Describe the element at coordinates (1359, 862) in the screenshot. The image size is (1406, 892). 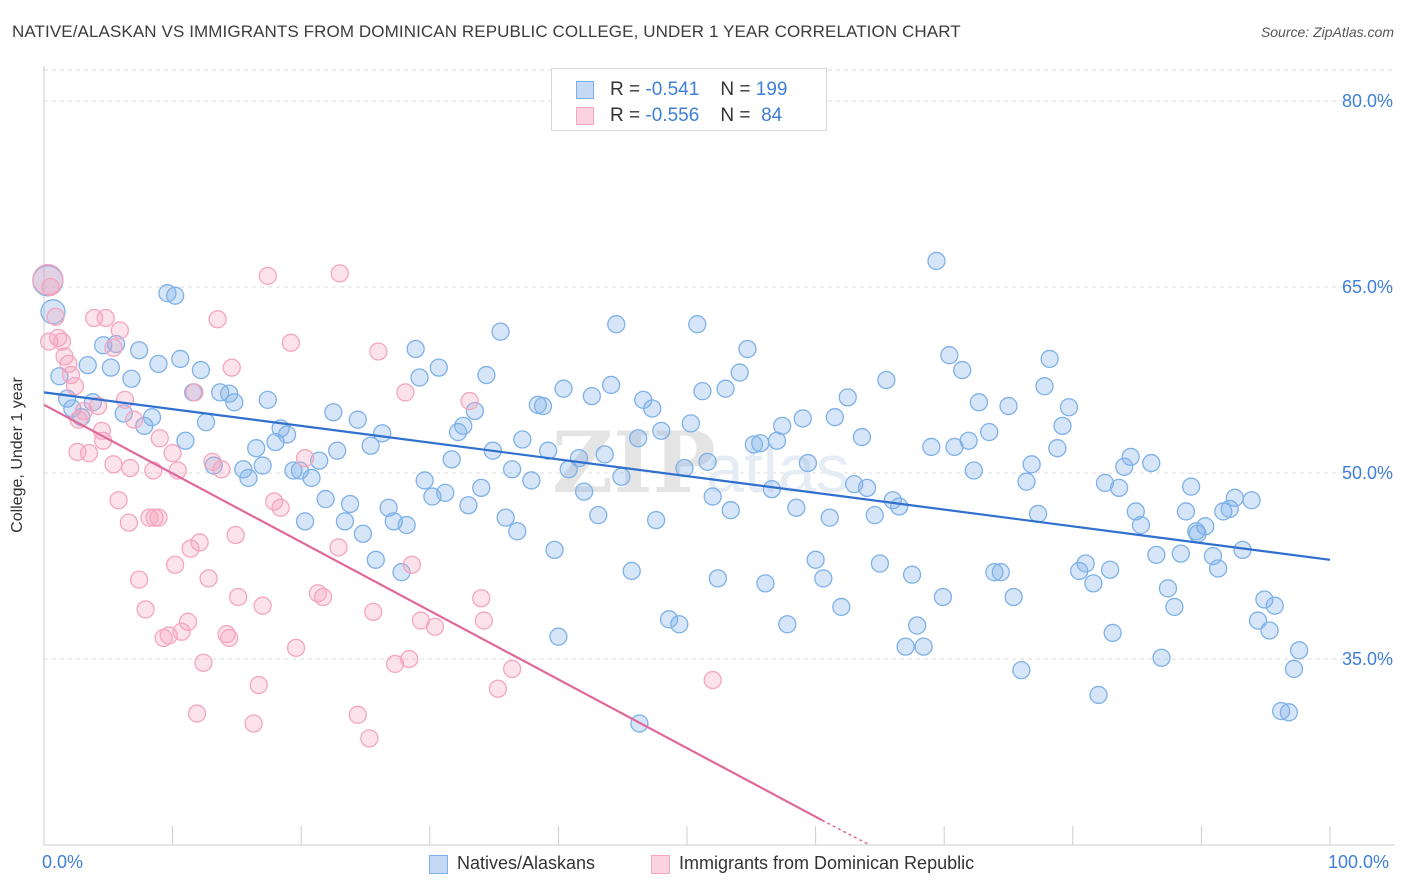
I see `x-tick-label-max: 100.0%` at that location.